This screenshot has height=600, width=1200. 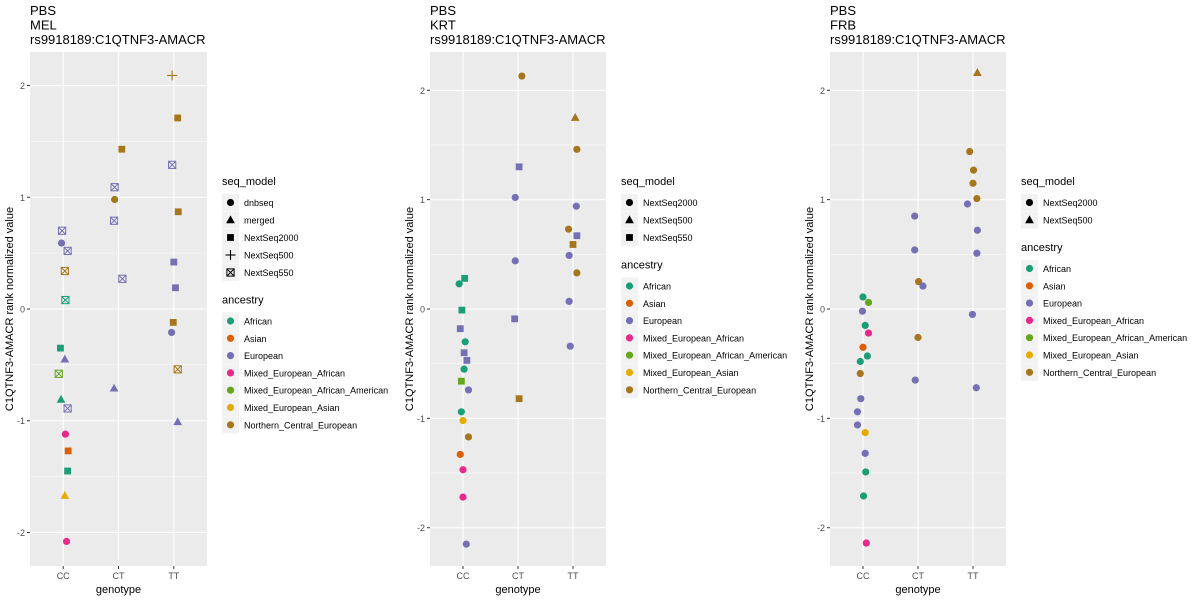 What do you see at coordinates (691, 373) in the screenshot?
I see `legend-label: Mixed_European_Asian` at bounding box center [691, 373].